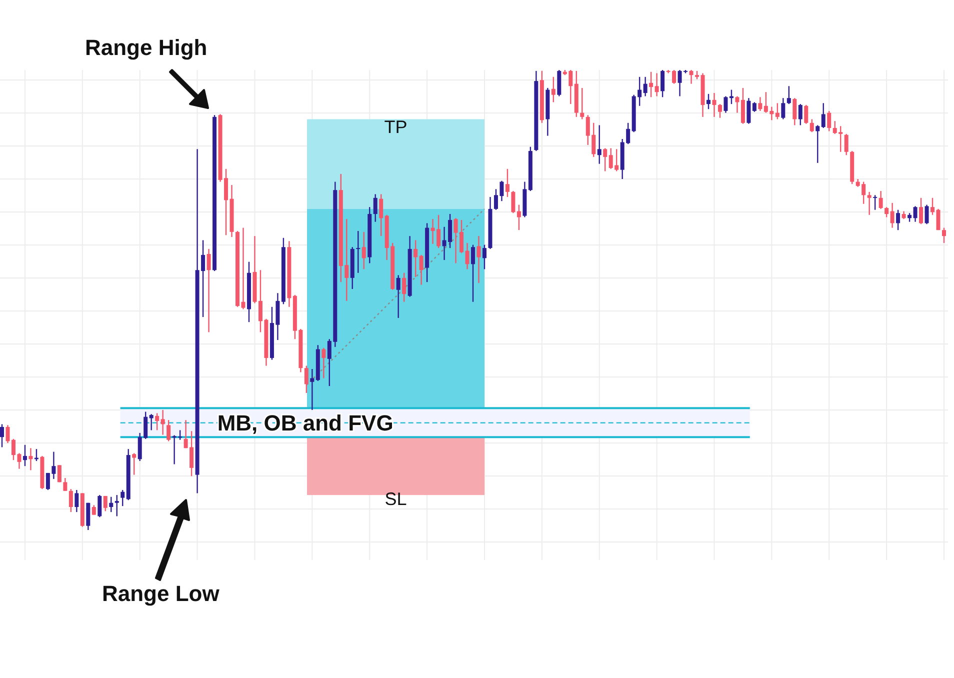 The image size is (954, 678). I want to click on text: Range Low, so click(161, 593).